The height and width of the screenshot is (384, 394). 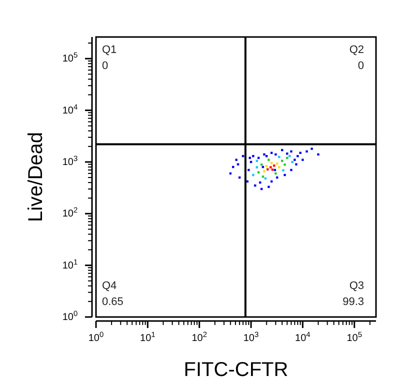 I want to click on x-tick-label: 10$^{3}$, so click(x=251, y=337).